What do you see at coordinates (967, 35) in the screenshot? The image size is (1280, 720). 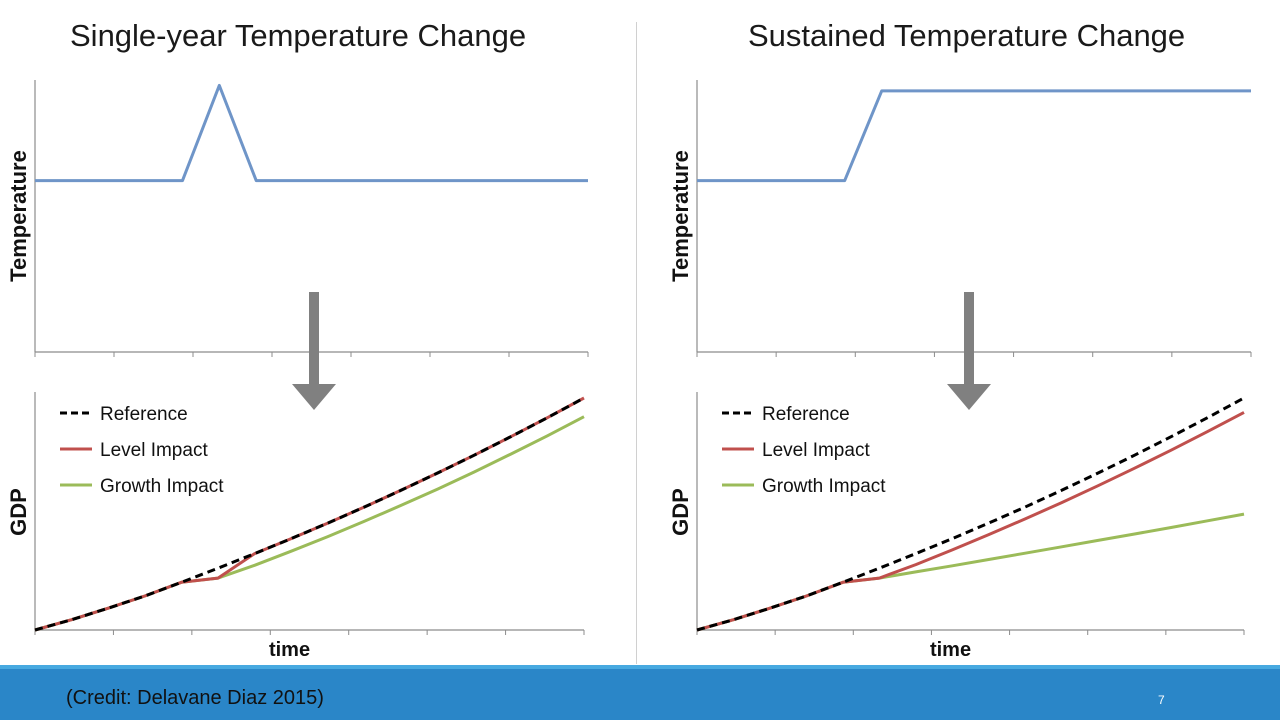 I see `right-panel-title: Sustained Temperature Change` at bounding box center [967, 35].